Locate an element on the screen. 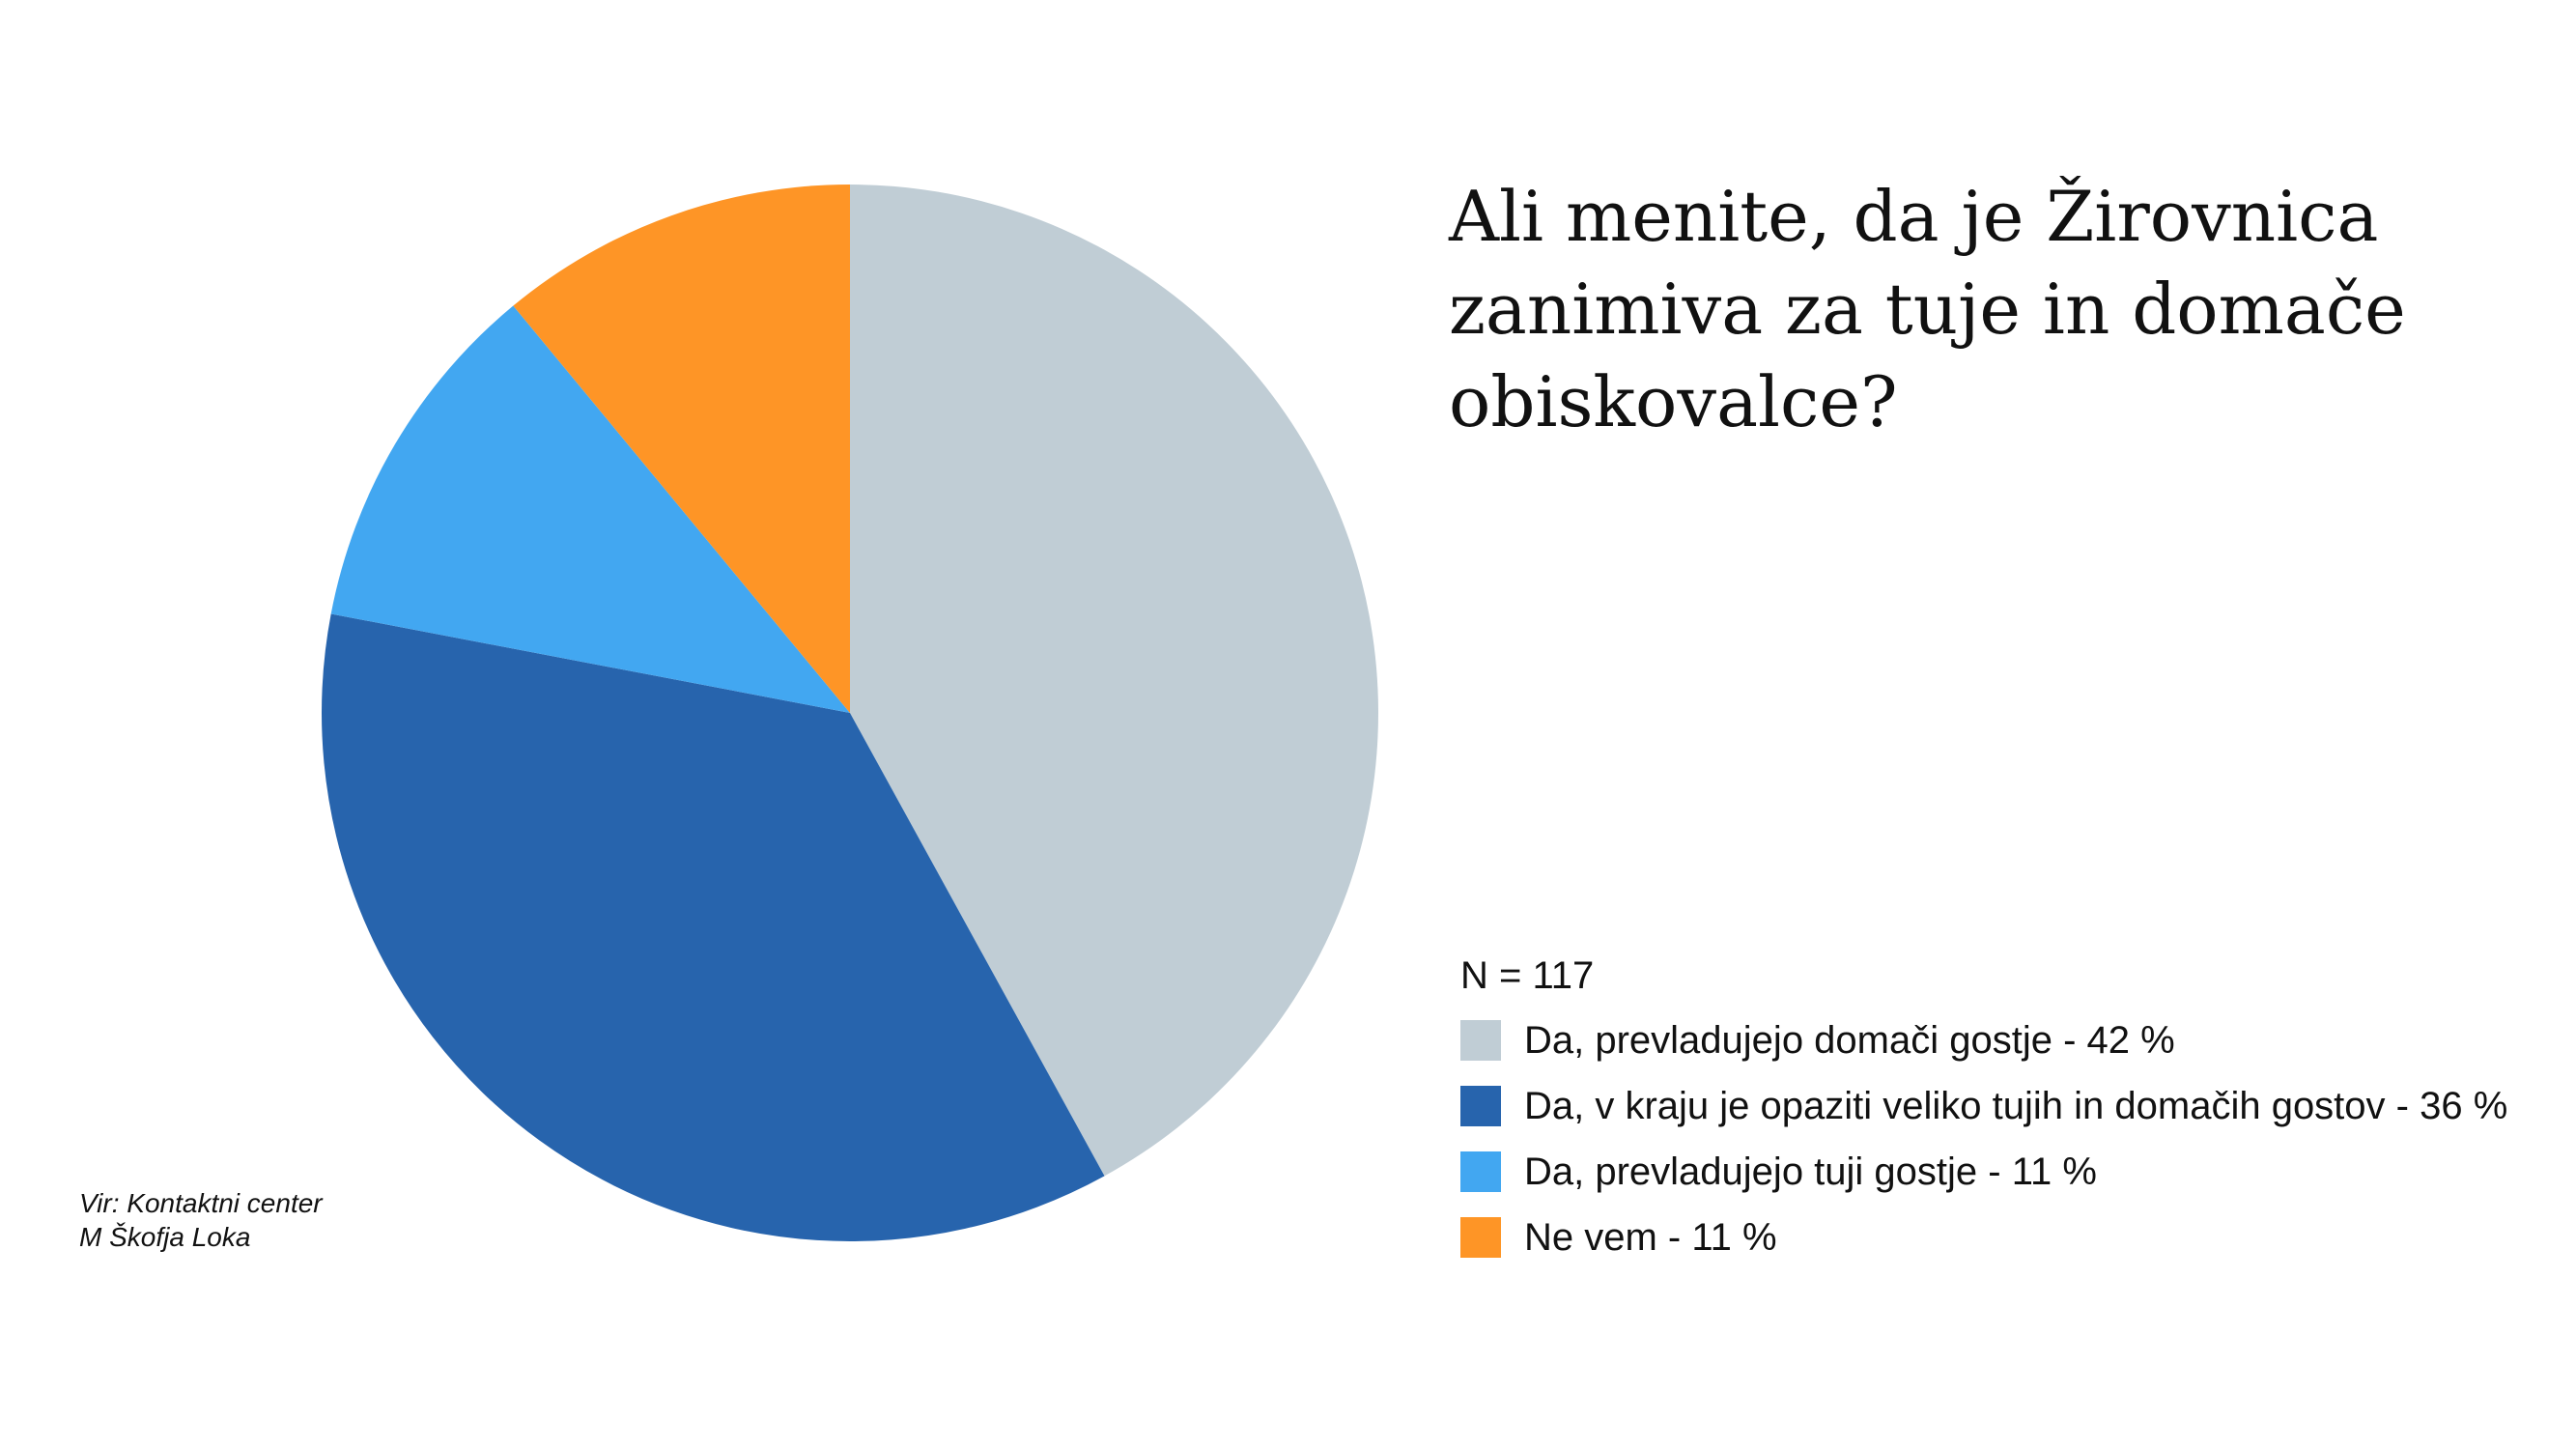 The image size is (2576, 1449). legend-label-4: Ne vem - 11 % is located at coordinates (1650, 1237).